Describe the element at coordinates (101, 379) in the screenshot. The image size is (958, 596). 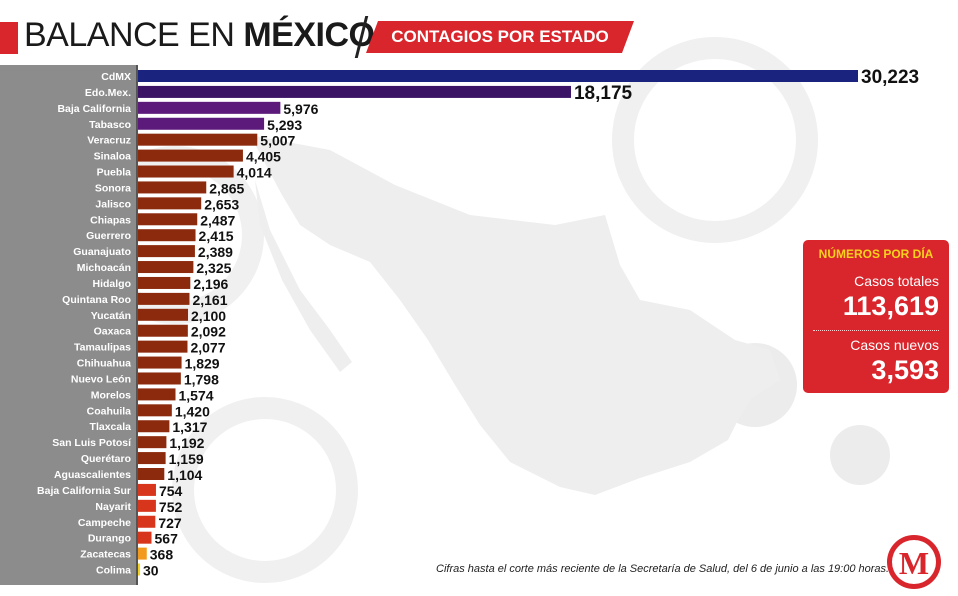
I see `category-label: Nuevo León` at that location.